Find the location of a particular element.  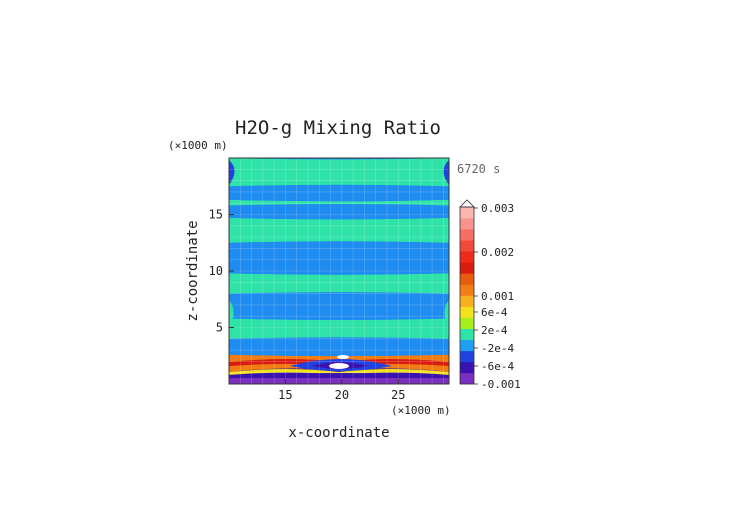

y-tick-label: 15 is located at coordinates (216, 215).